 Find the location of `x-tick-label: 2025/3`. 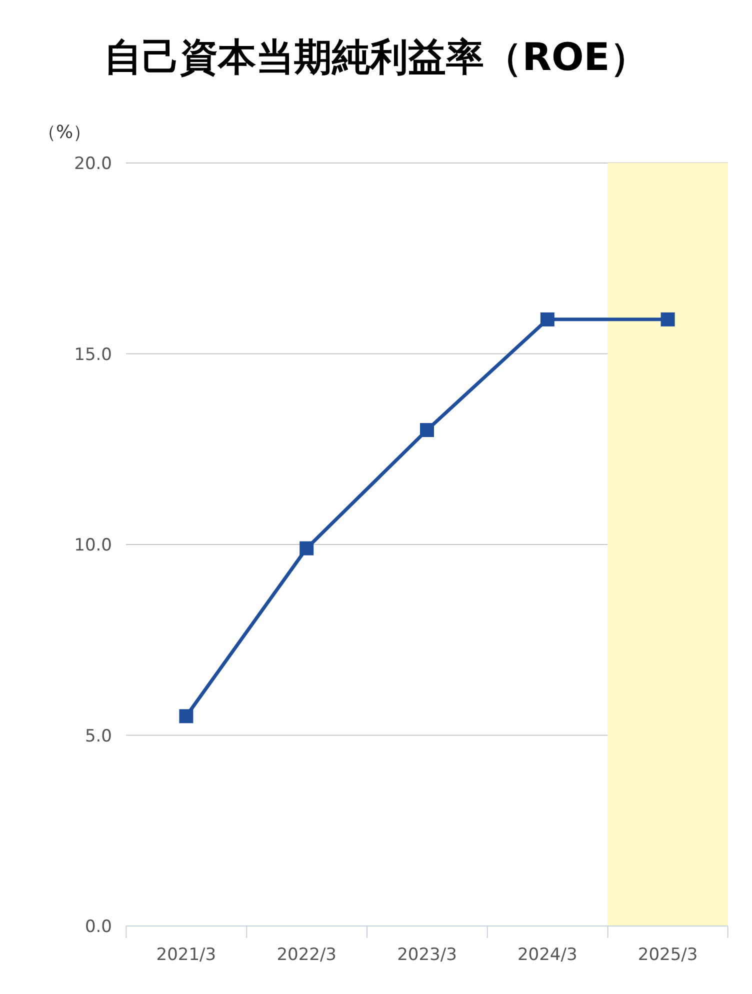

x-tick-label: 2025/3 is located at coordinates (668, 955).